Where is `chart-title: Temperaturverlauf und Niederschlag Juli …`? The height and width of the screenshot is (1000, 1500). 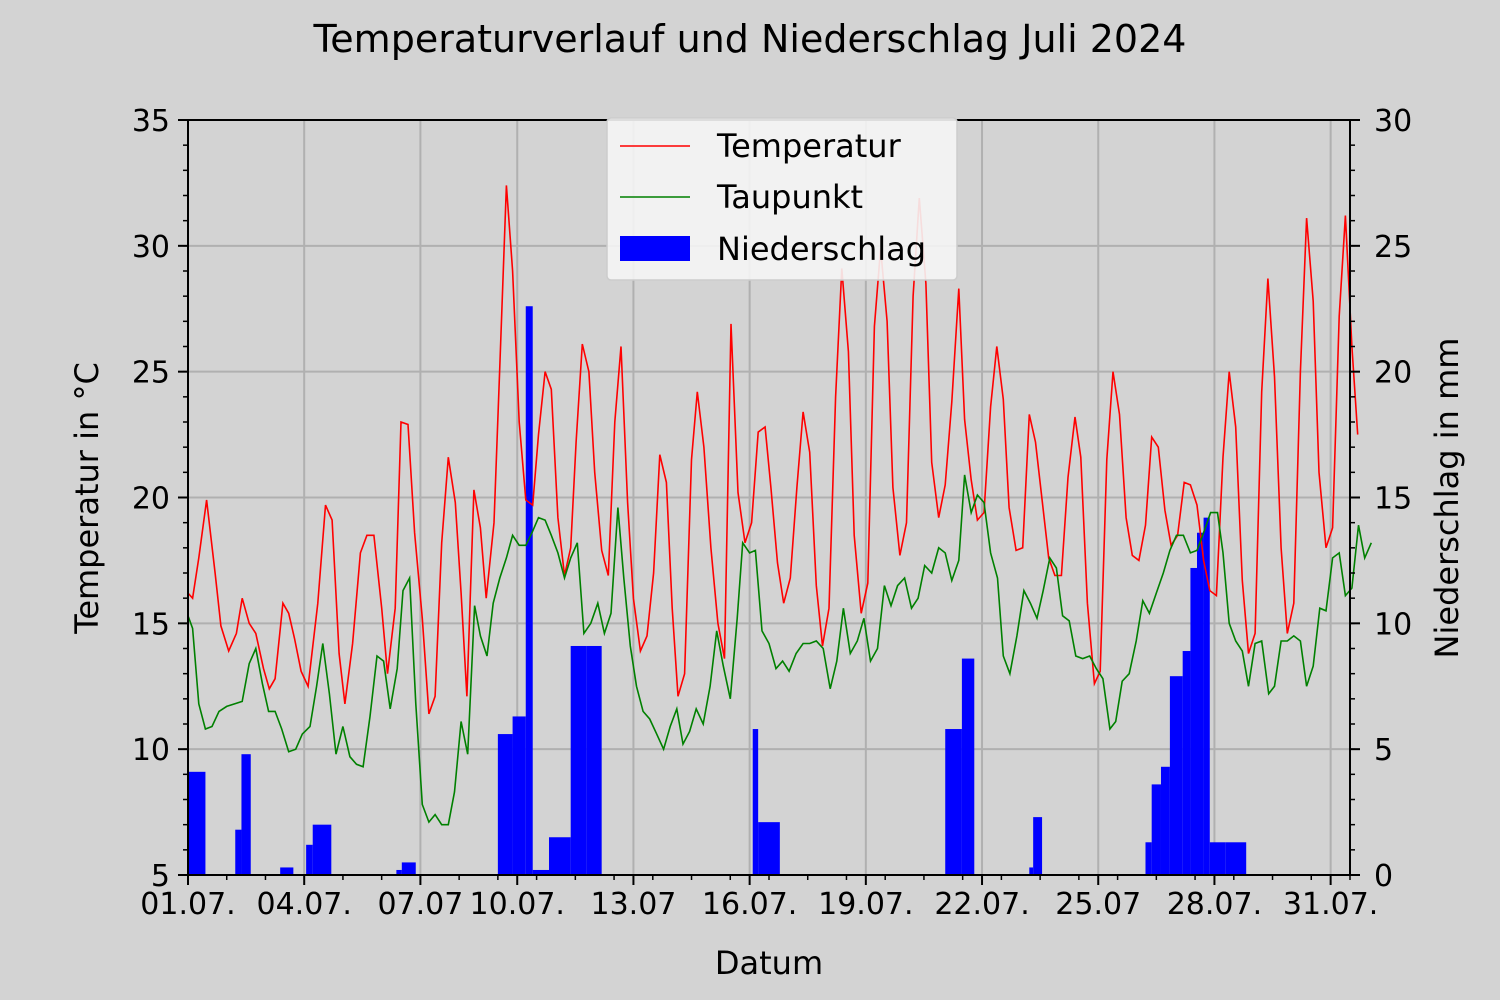
chart-title: Temperaturverlauf und Niederschlag Juli … is located at coordinates (750, 39).